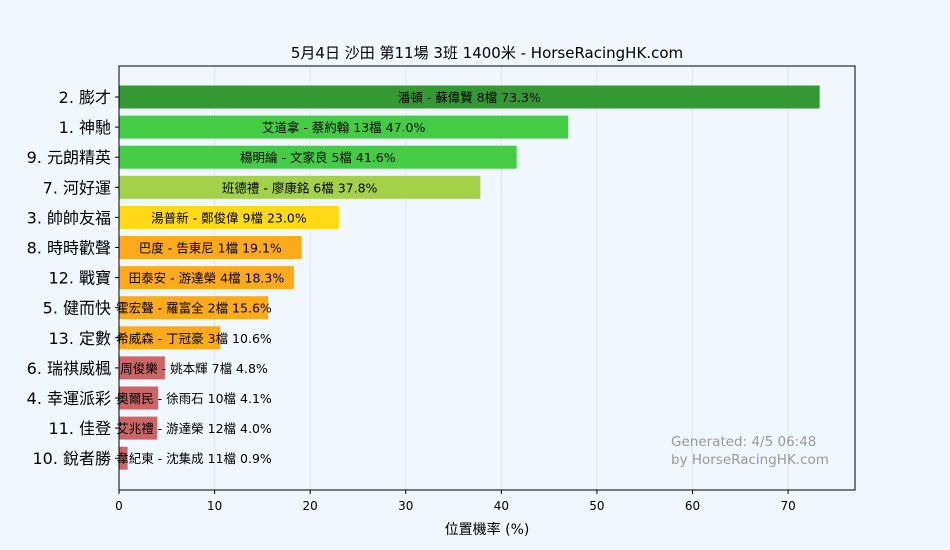  I want to click on category-label: 13. 定數, so click(79, 338).